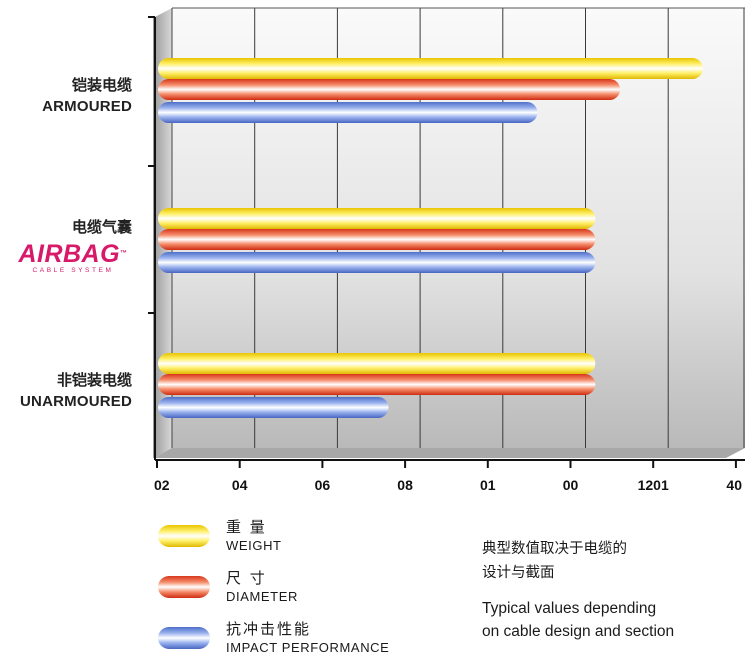  What do you see at coordinates (405, 485) in the screenshot?
I see `x-tick-label: 08` at bounding box center [405, 485].